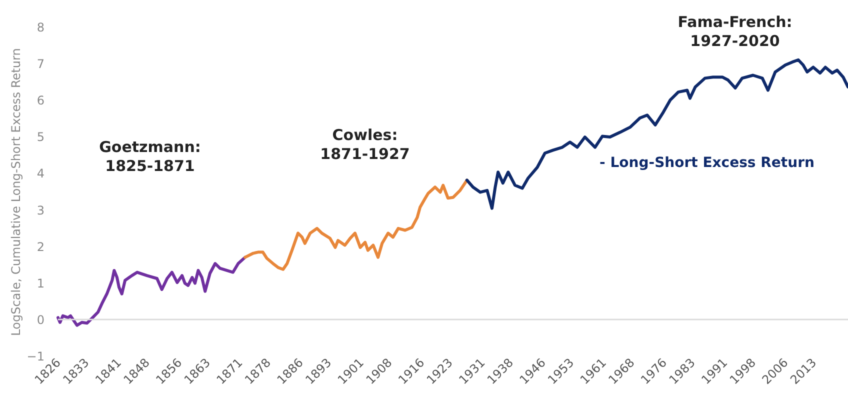  I want to click on annotation: Cowles: 1871-1927, so click(365, 144).